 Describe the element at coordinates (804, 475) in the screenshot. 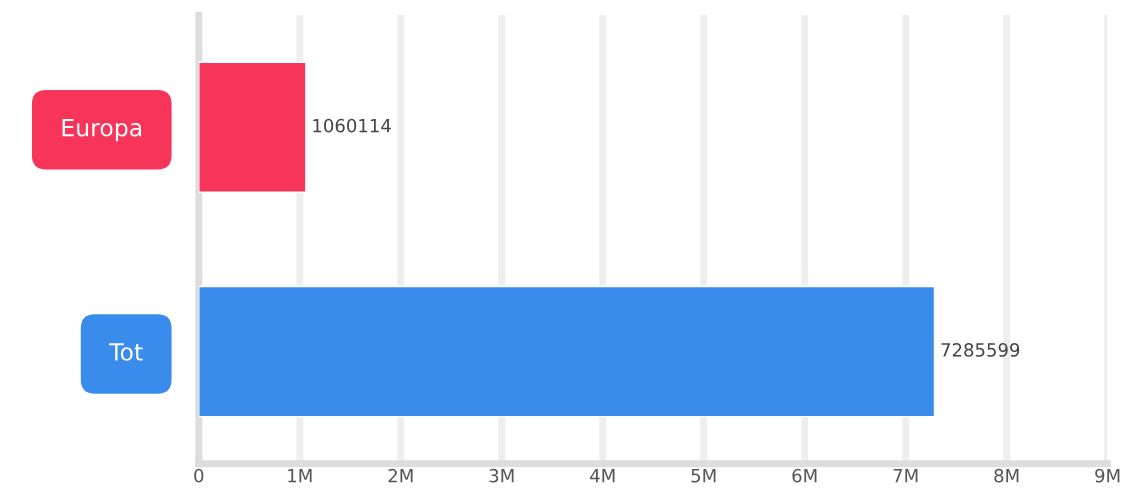

I see `x-tick-label: 6M` at that location.